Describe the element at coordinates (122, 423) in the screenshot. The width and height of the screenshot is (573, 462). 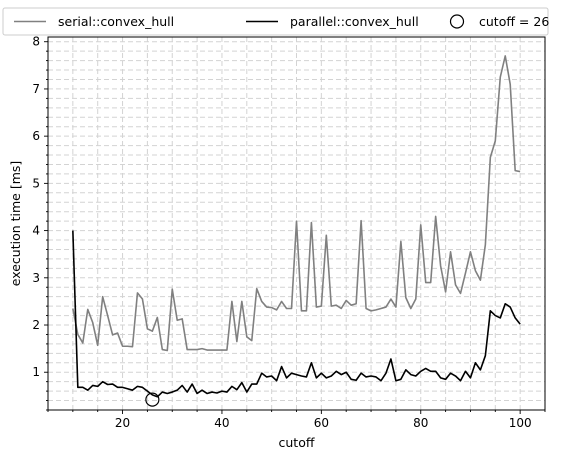
I see `x-tick-label: 20` at that location.